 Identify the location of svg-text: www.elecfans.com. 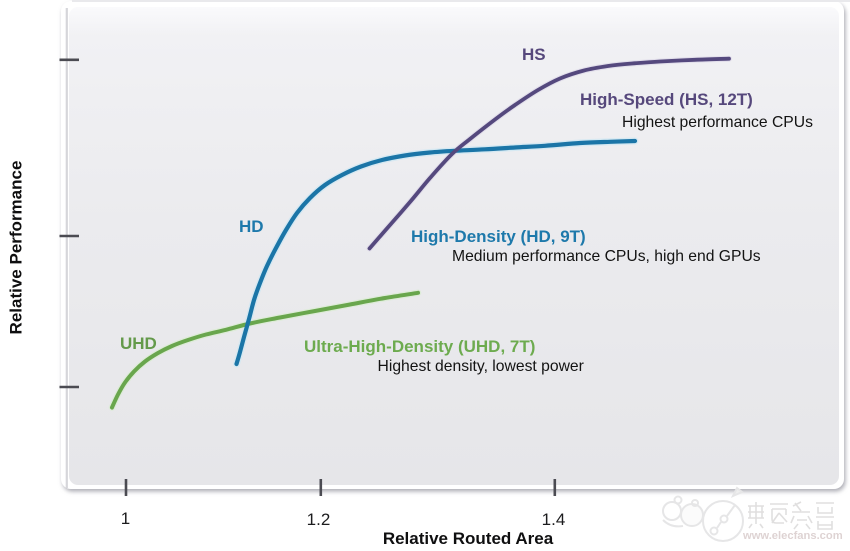
(792, 536).